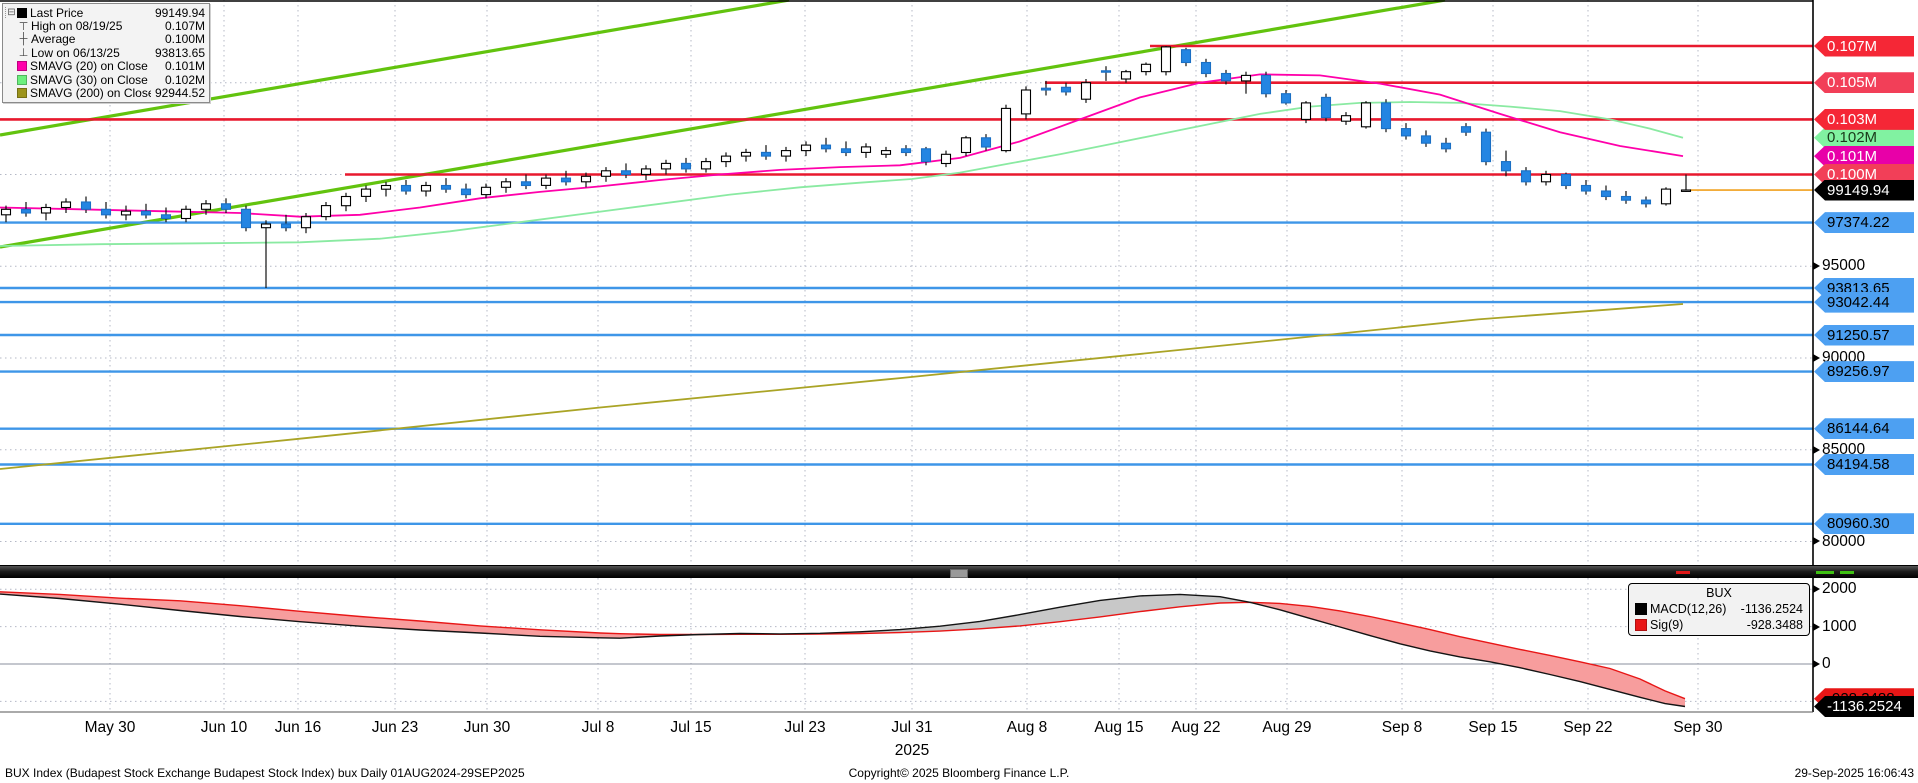  What do you see at coordinates (912, 750) in the screenshot?
I see `year-label: 2025` at bounding box center [912, 750].